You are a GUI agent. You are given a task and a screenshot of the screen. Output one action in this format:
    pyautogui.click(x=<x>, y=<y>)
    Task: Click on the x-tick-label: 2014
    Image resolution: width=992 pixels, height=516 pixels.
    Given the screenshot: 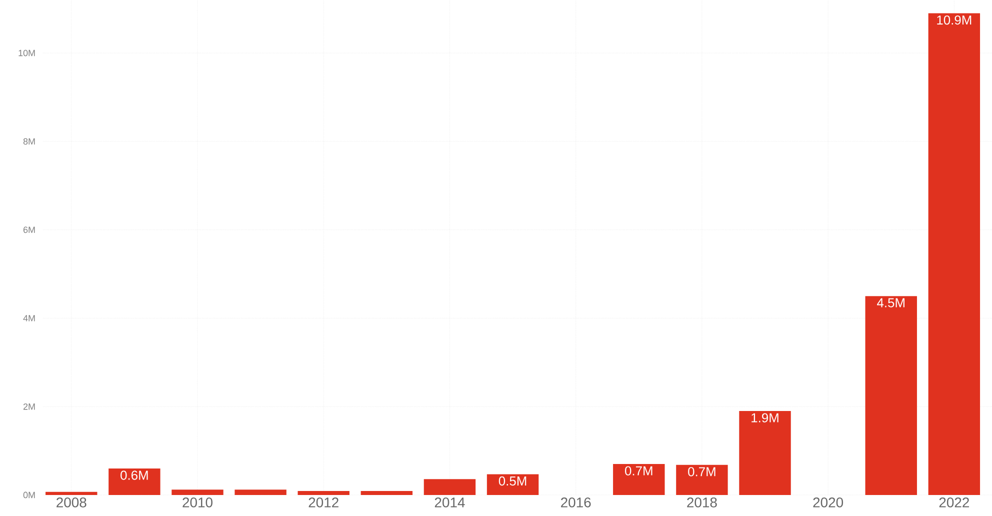 What is the action you would take?
    pyautogui.click(x=449, y=502)
    